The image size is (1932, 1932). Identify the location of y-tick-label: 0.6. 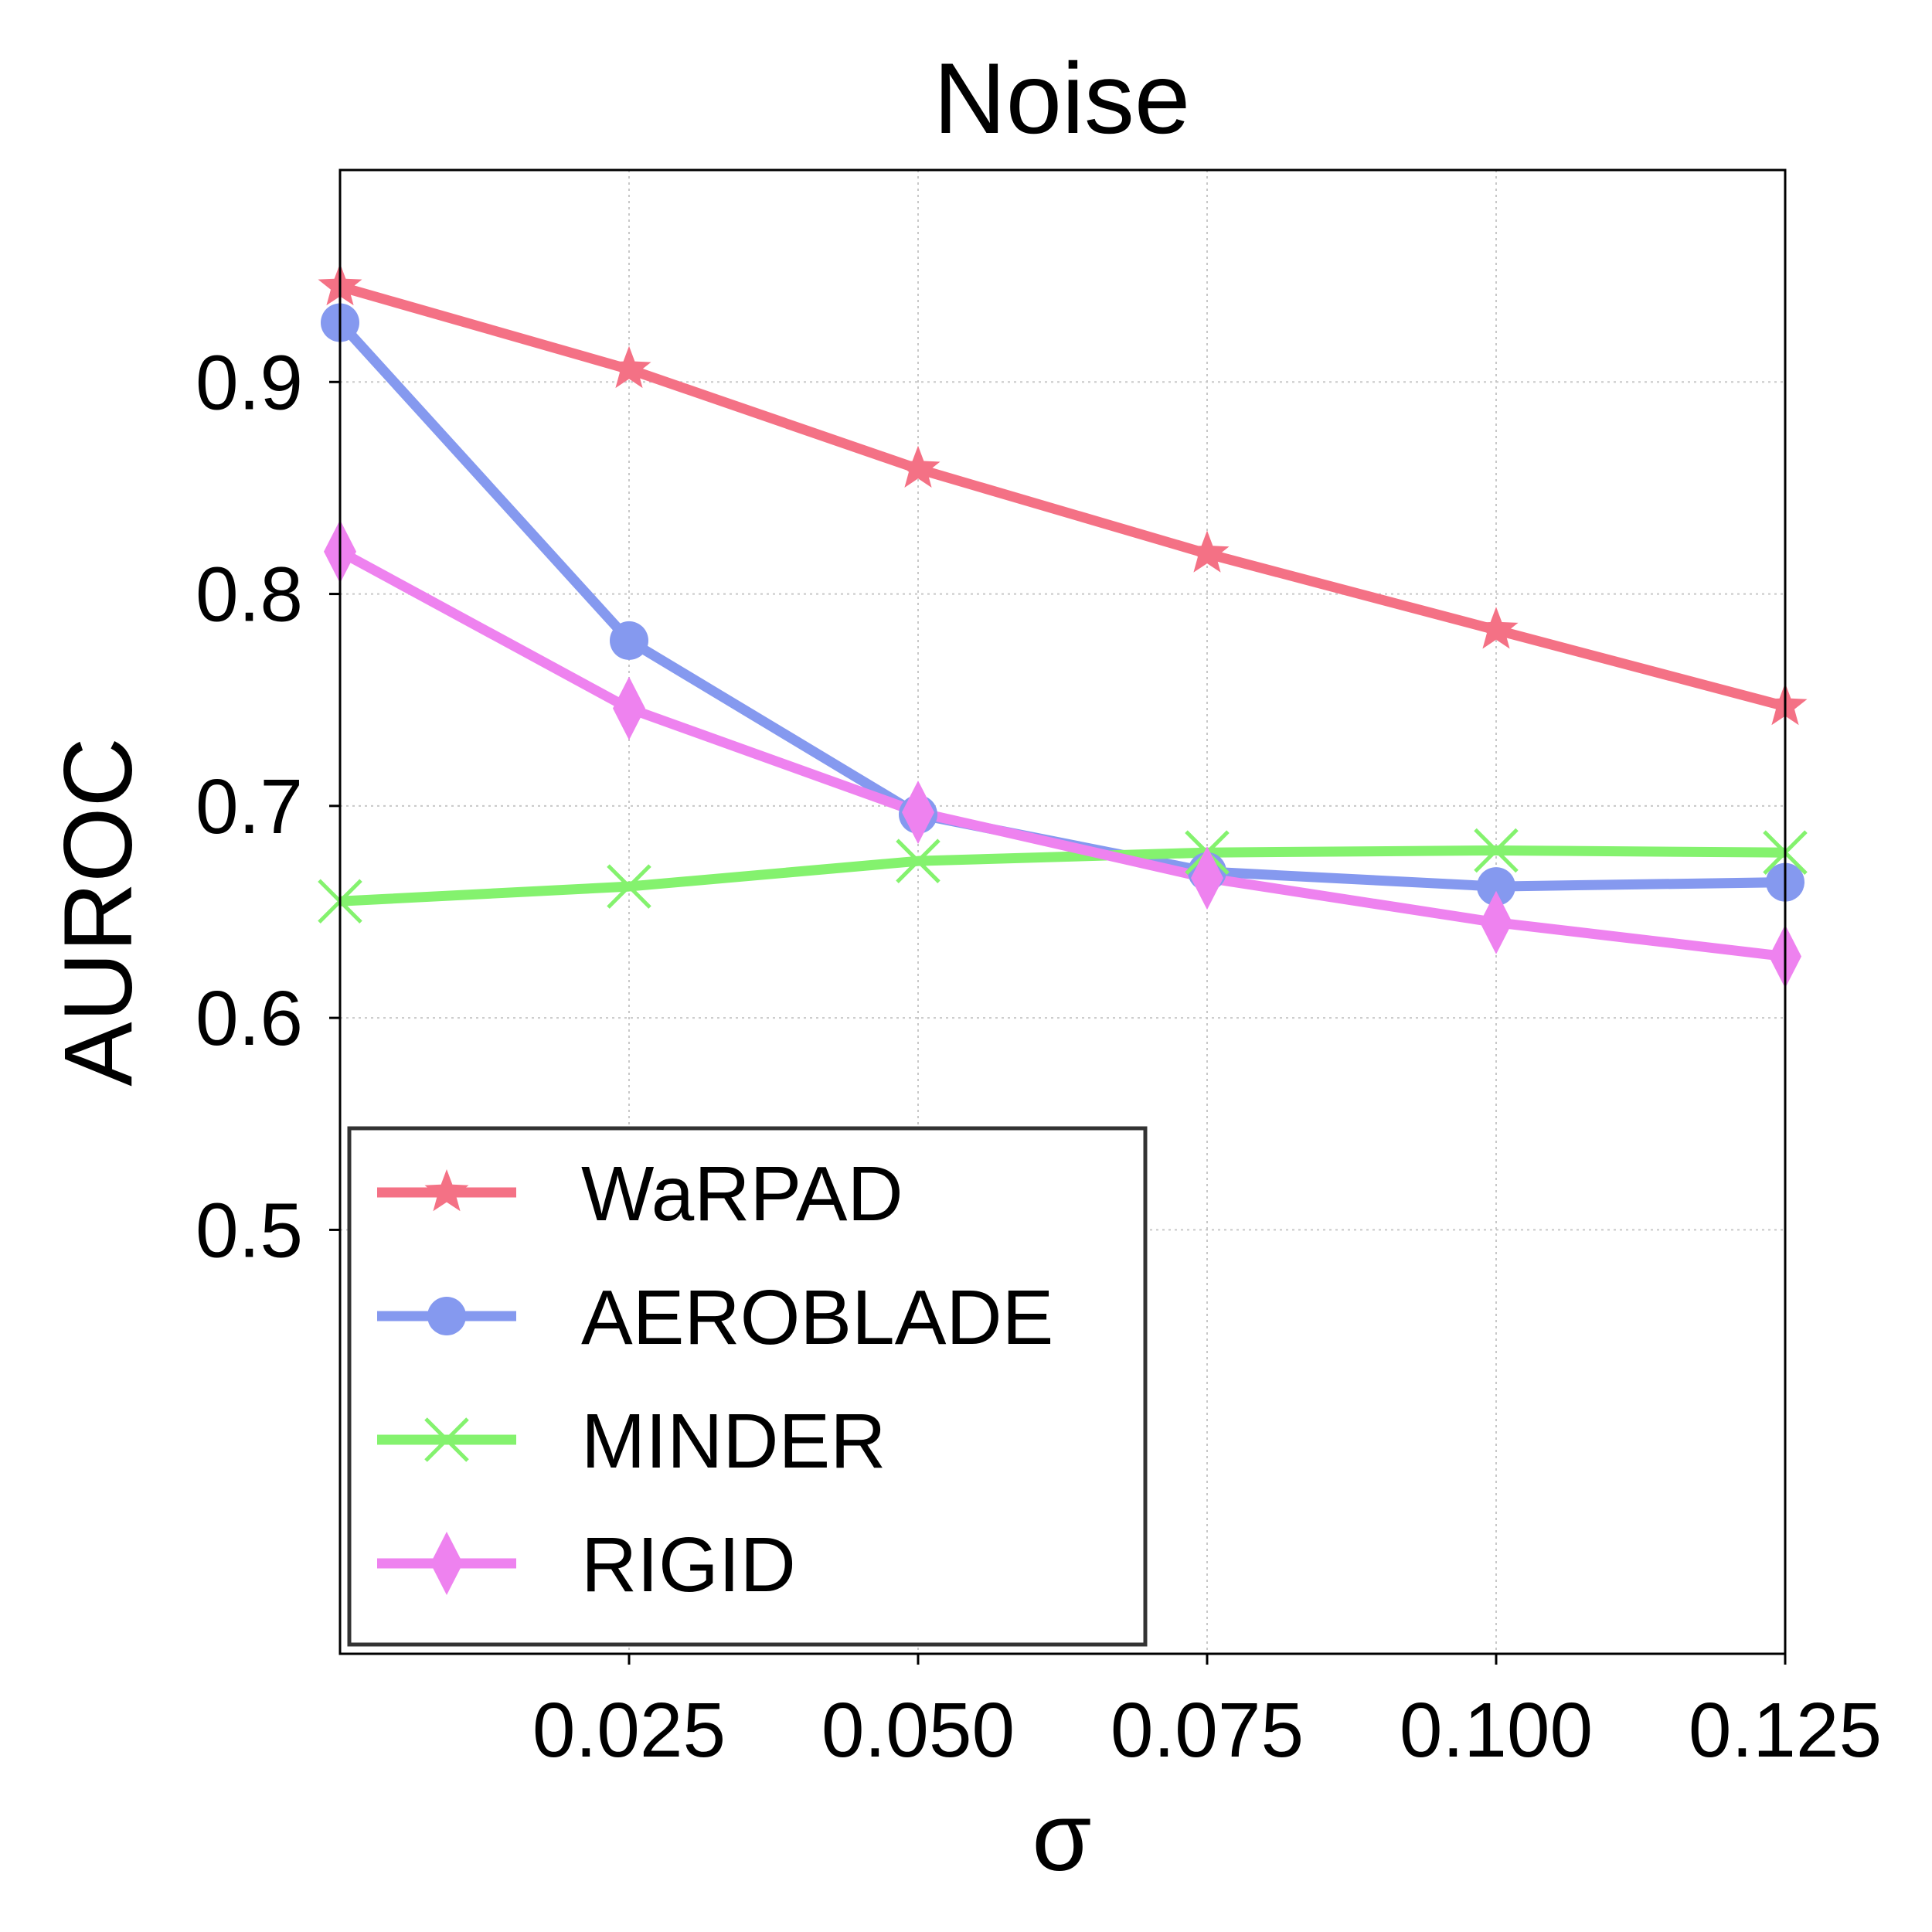
(250, 1019).